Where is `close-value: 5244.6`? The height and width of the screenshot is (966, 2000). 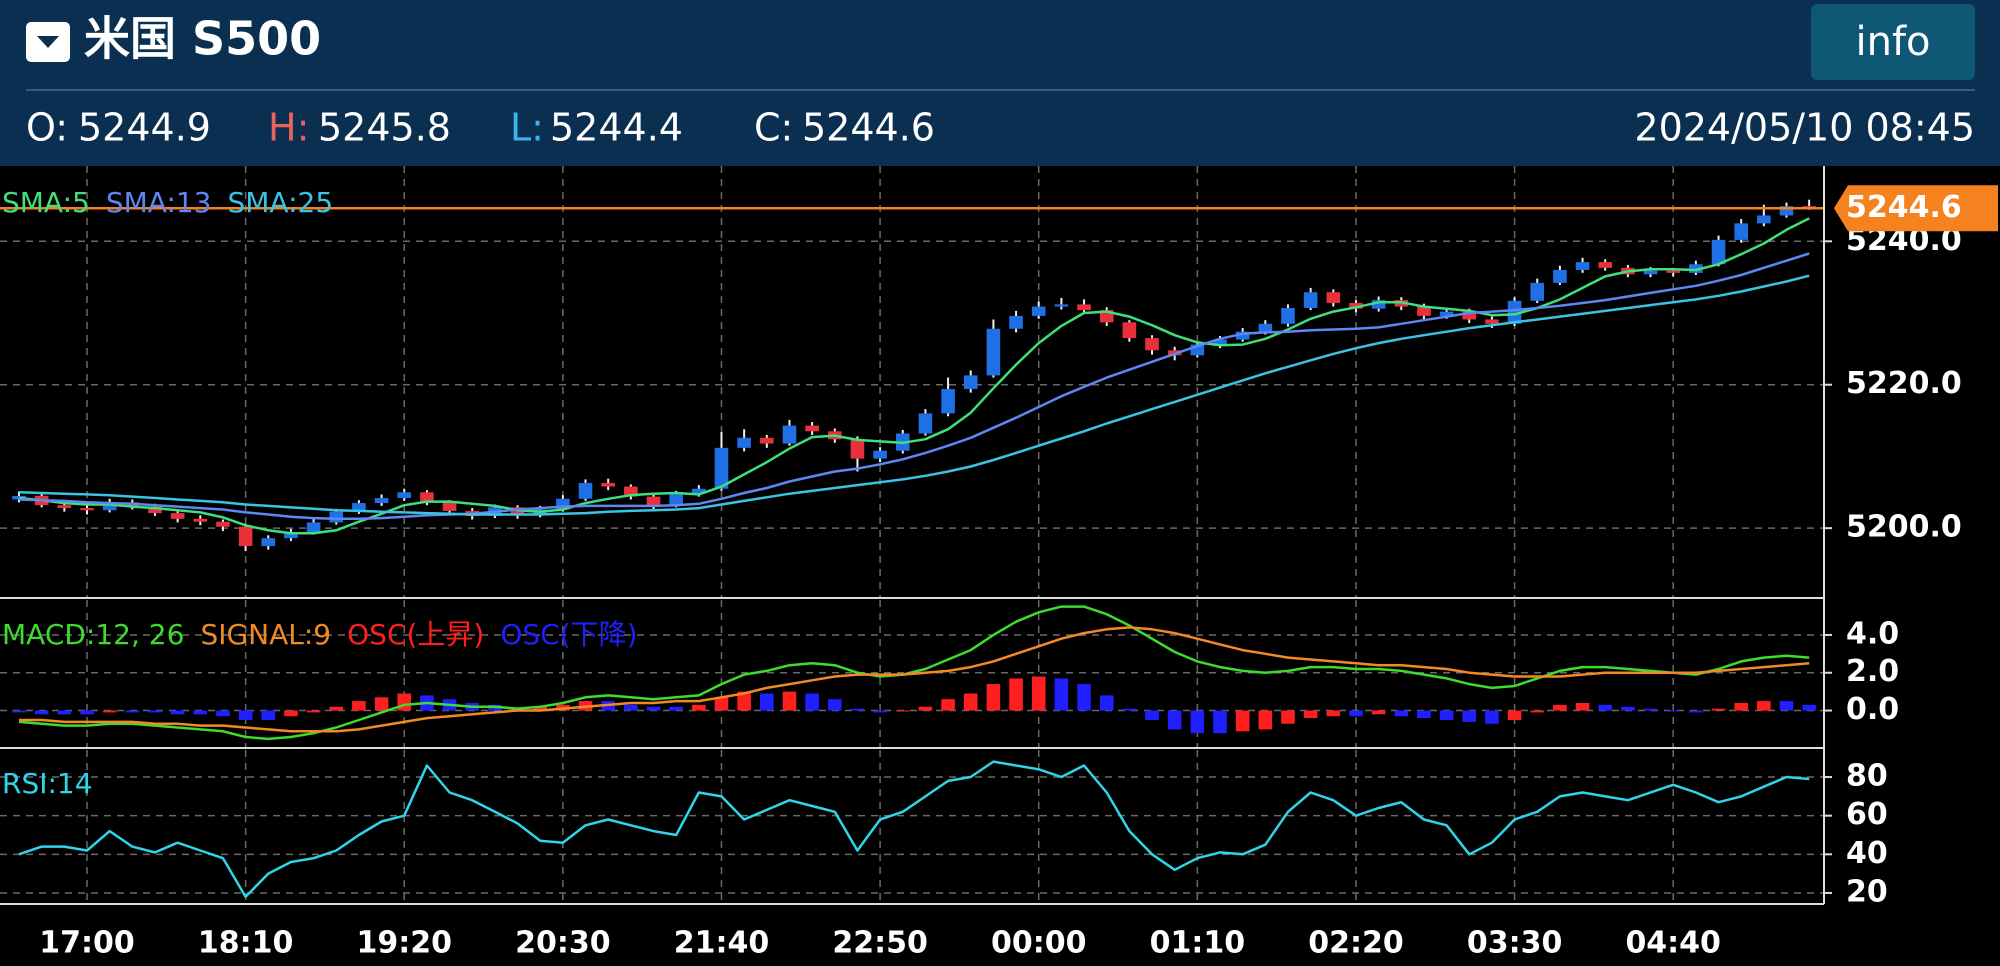 close-value: 5244.6 is located at coordinates (868, 128).